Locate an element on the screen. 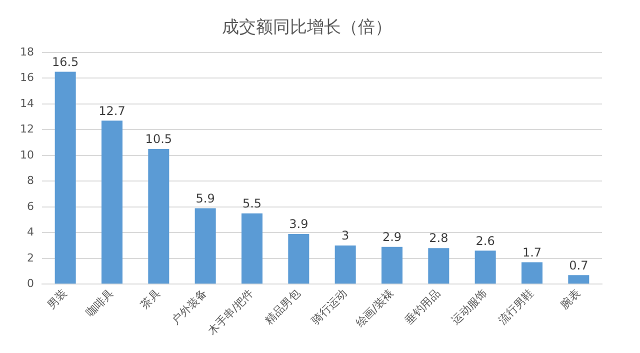 The image size is (640, 353). y-tick-label: 12 is located at coordinates (27, 129).